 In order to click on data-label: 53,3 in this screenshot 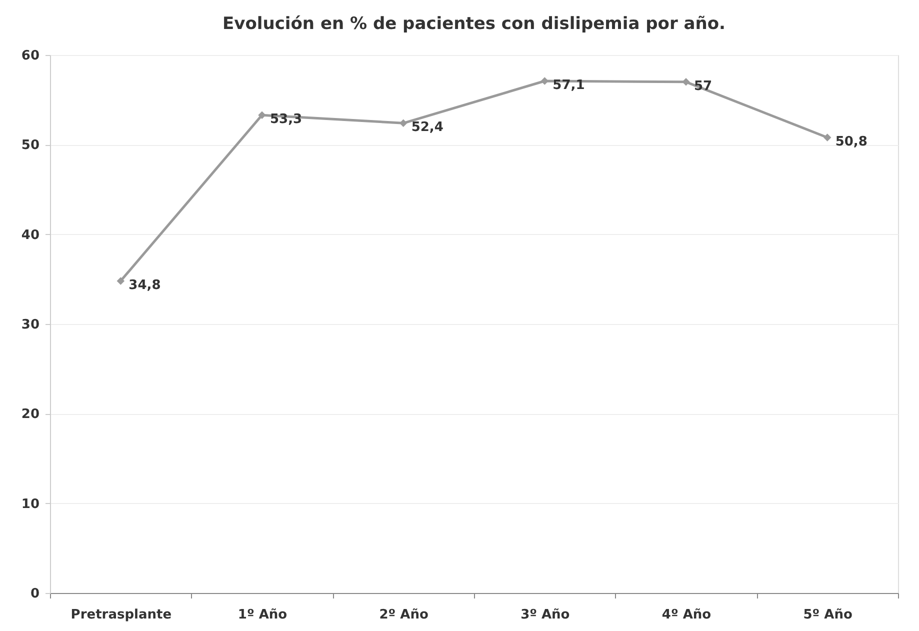, I will do `click(286, 120)`.